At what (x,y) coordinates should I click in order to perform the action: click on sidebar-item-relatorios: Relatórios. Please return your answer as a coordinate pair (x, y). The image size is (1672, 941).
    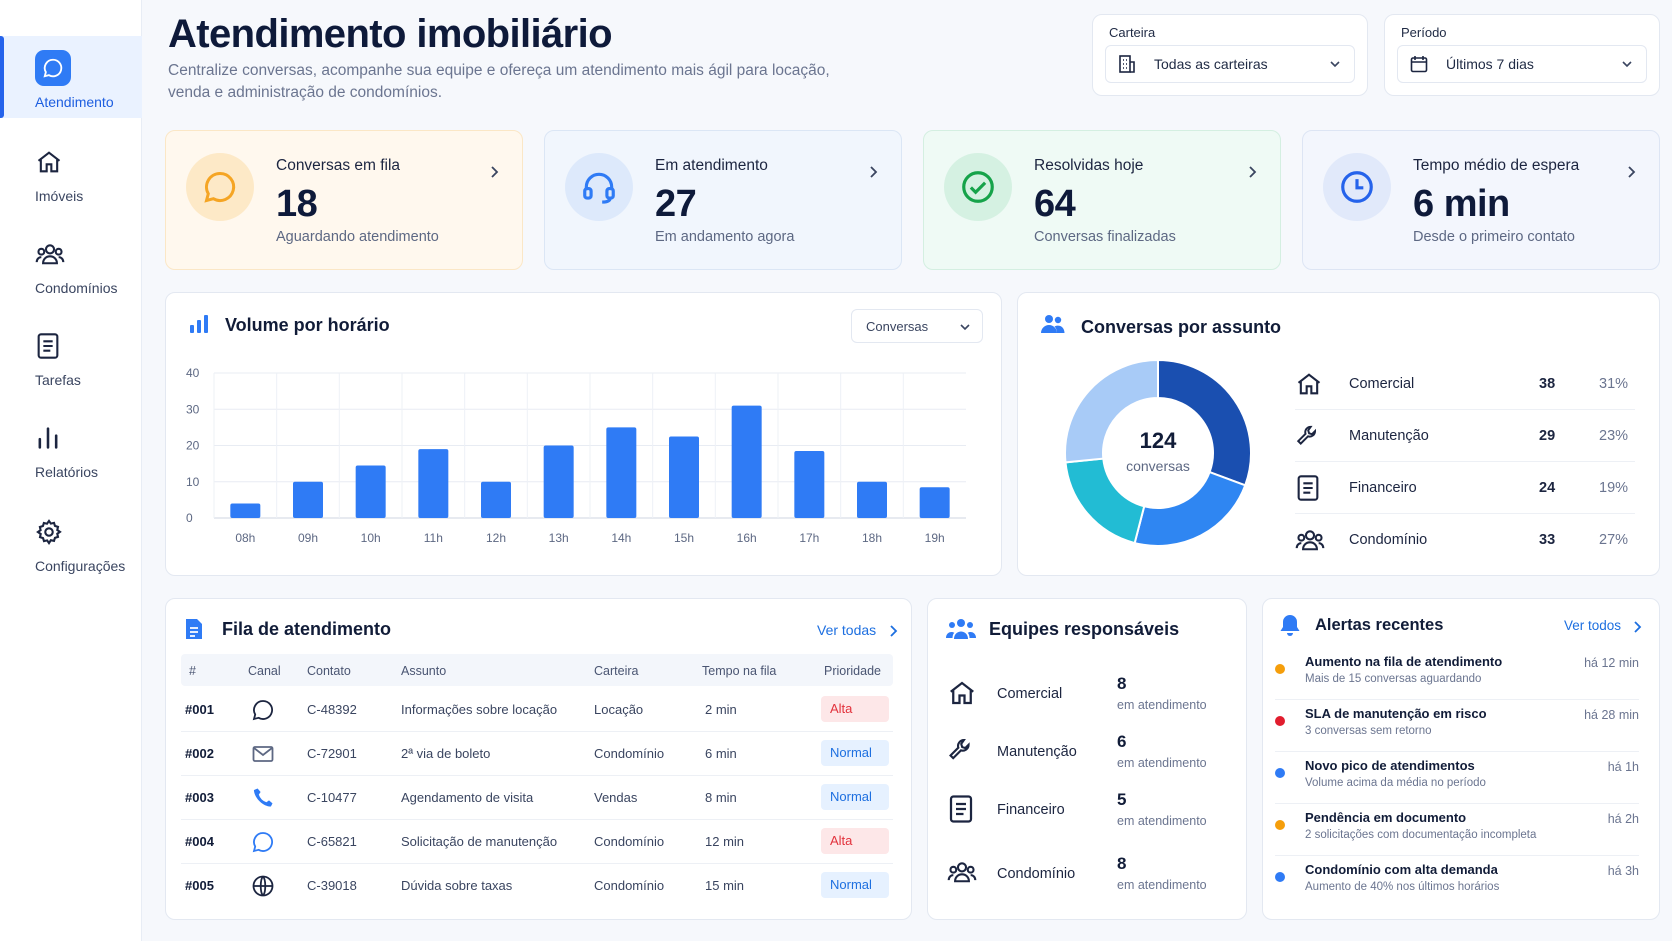
    Looking at the image, I should click on (71, 450).